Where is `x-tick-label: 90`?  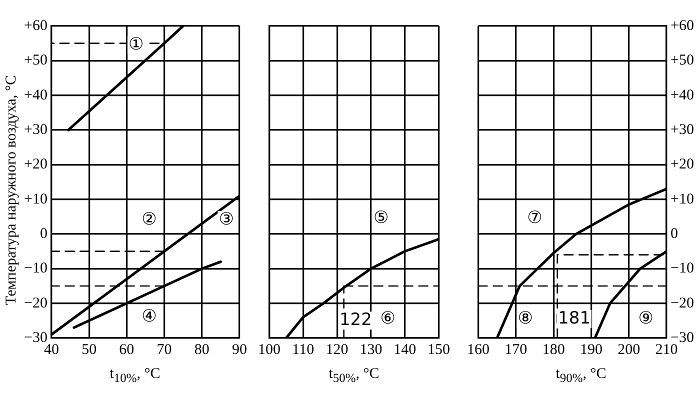 x-tick-label: 90 is located at coordinates (239, 350).